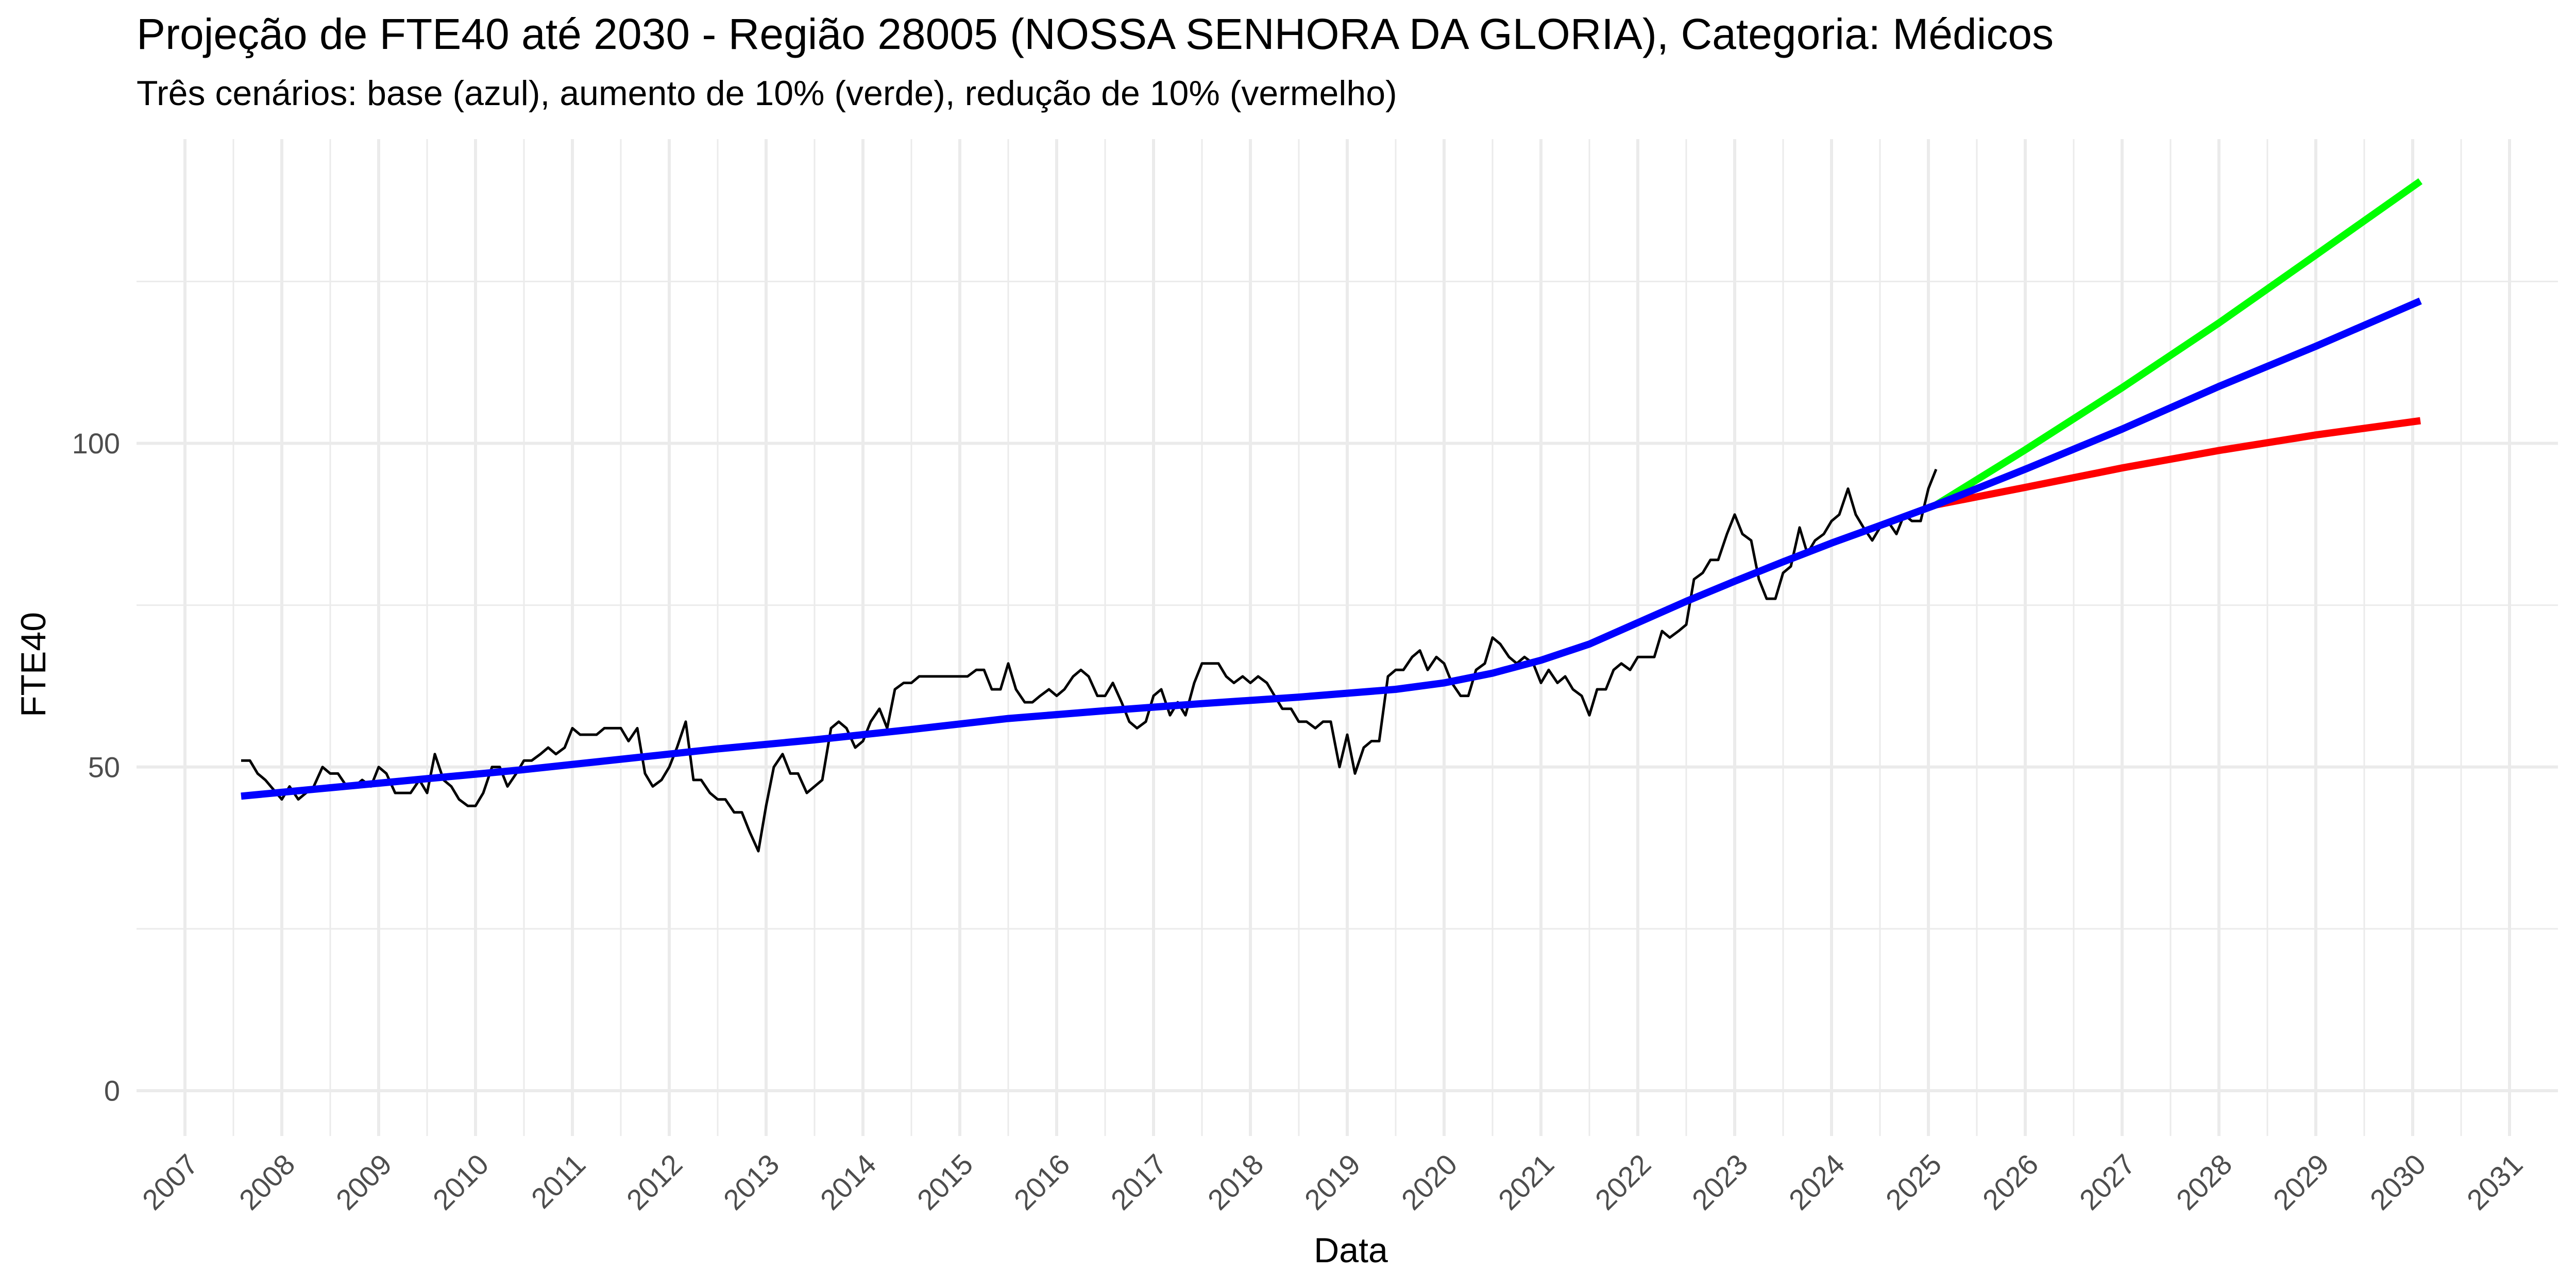 This screenshot has width=2576, height=1288. I want to click on x-tick-label: 2012, so click(654, 1182).